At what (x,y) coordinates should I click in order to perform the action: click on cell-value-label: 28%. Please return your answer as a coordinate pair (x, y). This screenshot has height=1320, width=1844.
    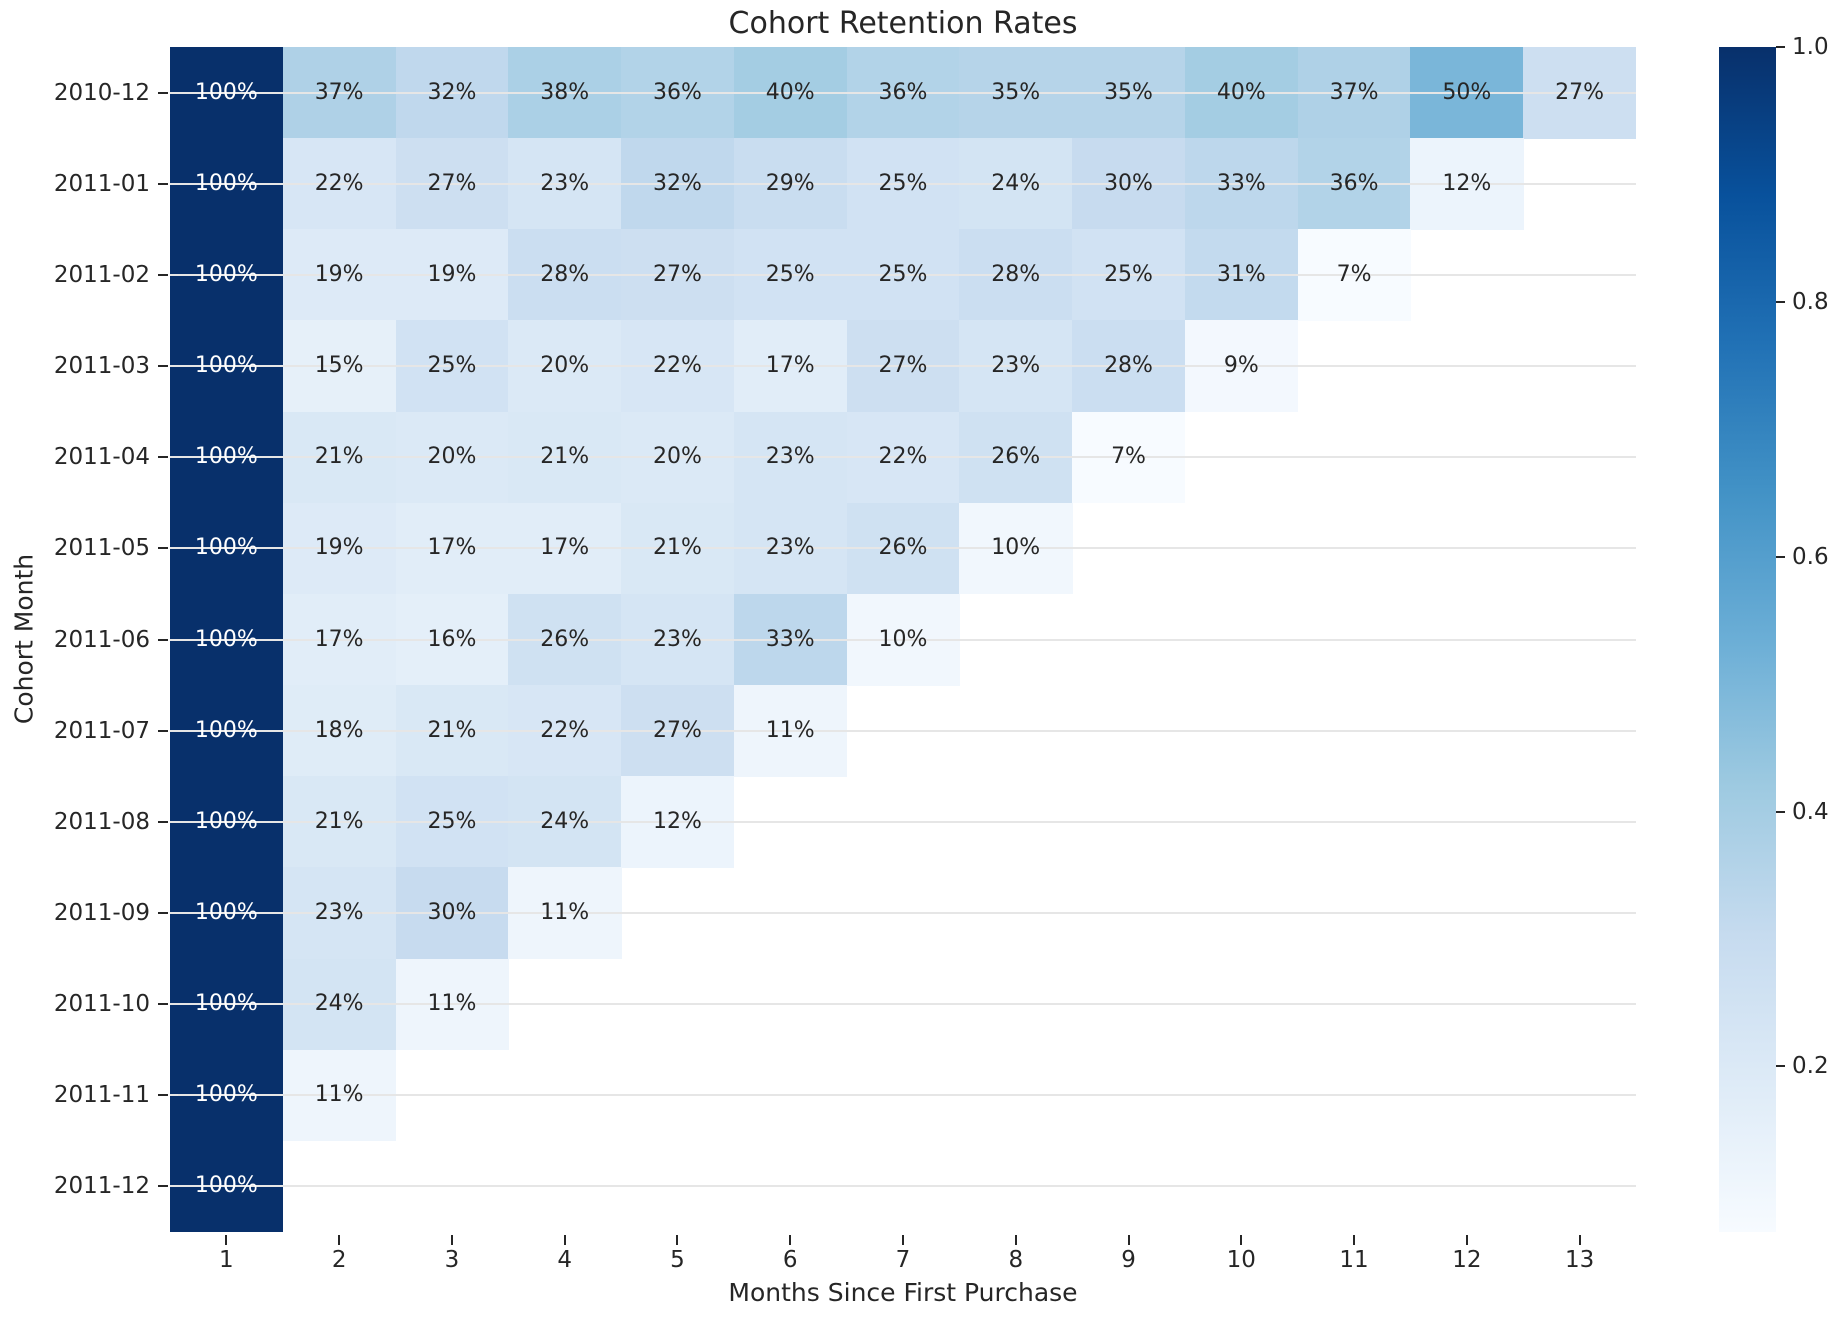
    Looking at the image, I should click on (565, 274).